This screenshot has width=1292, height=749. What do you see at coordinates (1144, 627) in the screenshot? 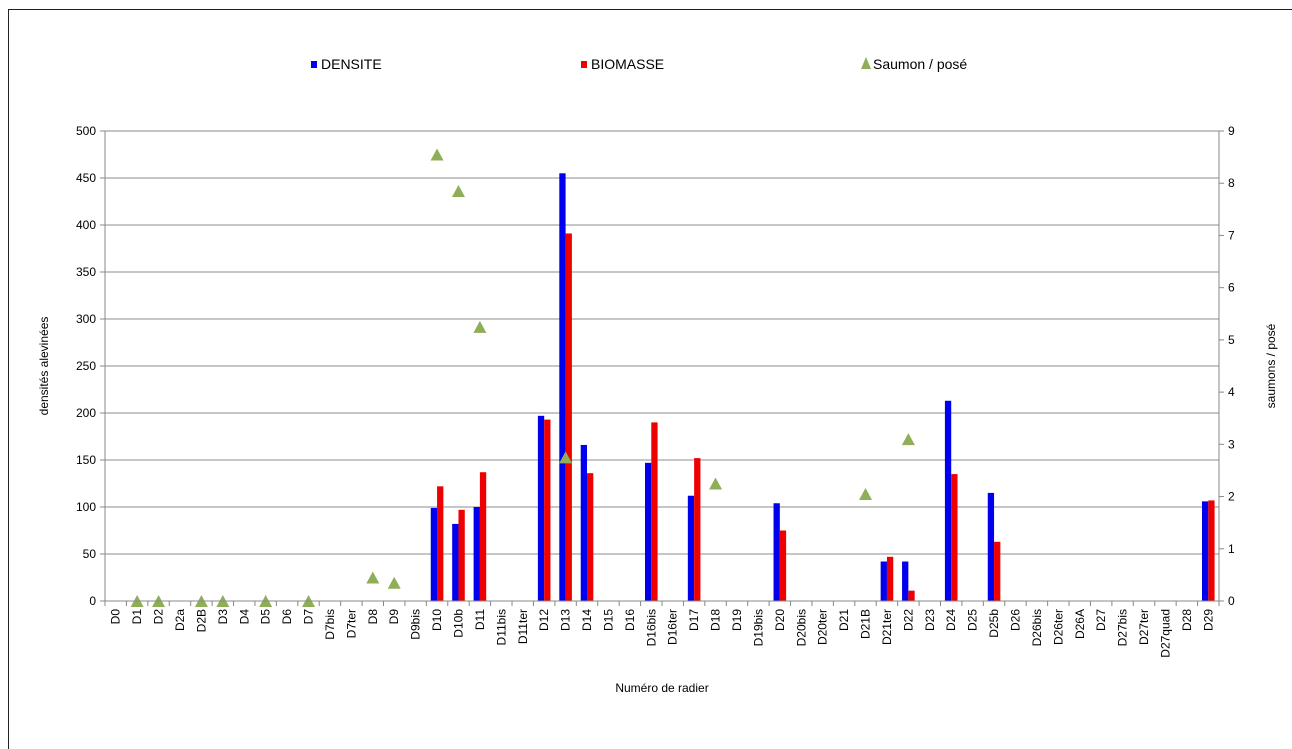
I see `x-tick-label: D27ter` at bounding box center [1144, 627].